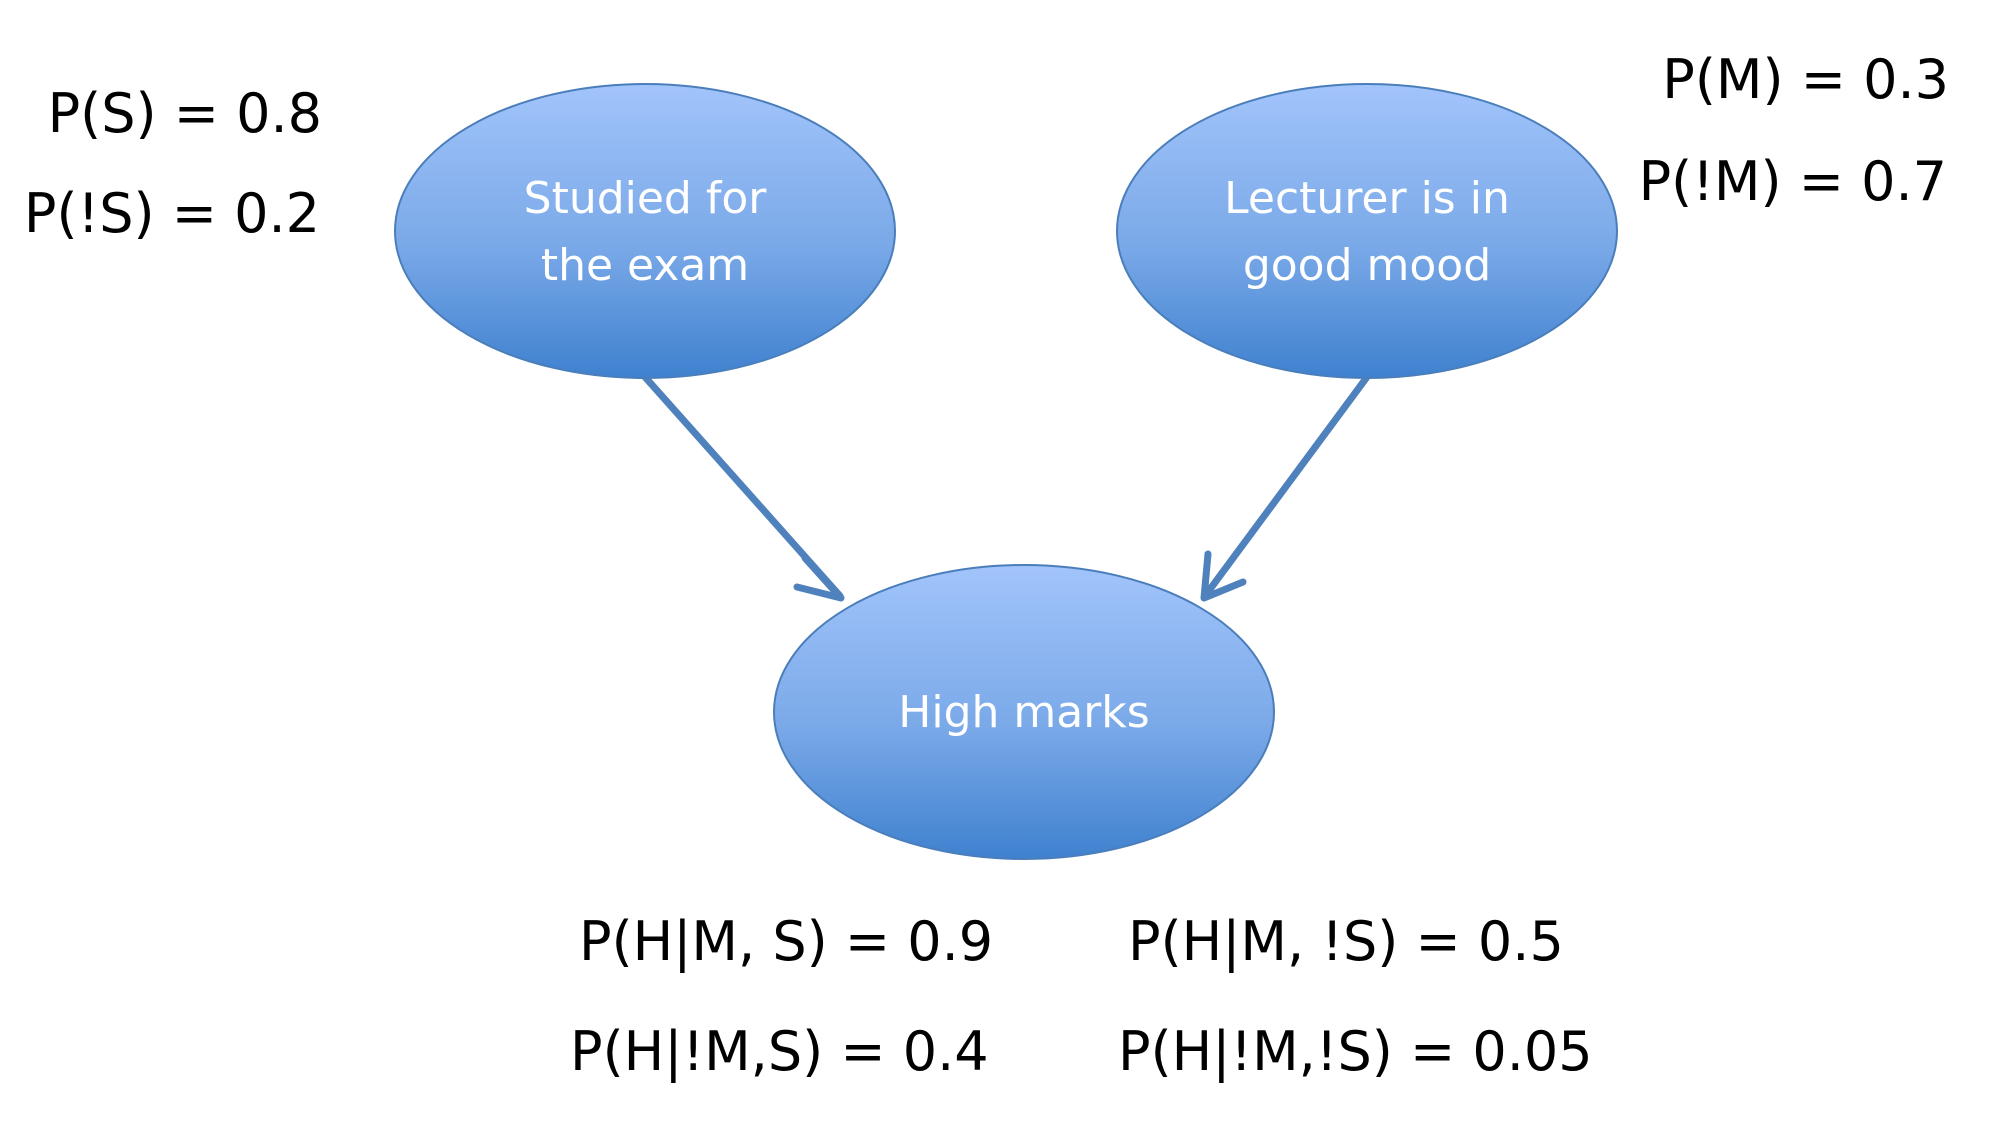  What do you see at coordinates (1346, 941) in the screenshot?
I see `cpt-h-given-m-not-s: P(H|M, !S) = 0.5` at bounding box center [1346, 941].